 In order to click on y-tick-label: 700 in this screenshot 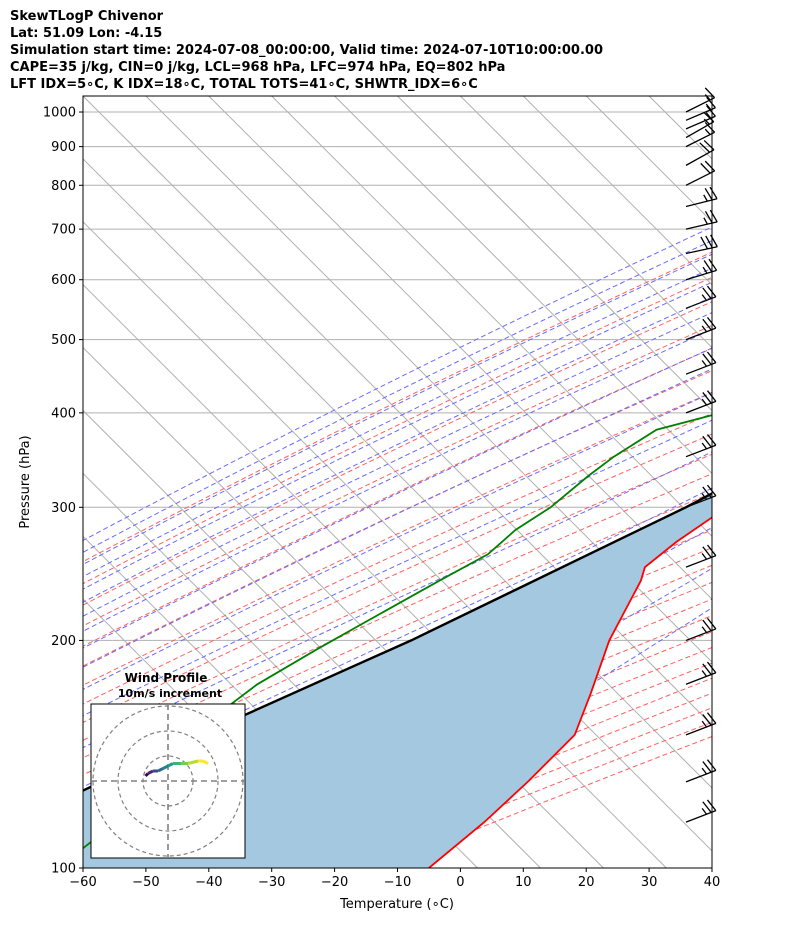, I will do `click(63, 230)`.